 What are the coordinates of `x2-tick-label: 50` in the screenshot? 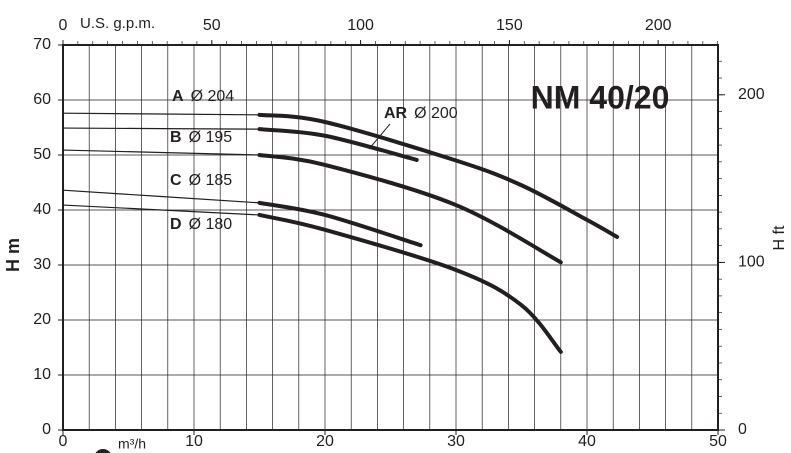 It's located at (212, 25).